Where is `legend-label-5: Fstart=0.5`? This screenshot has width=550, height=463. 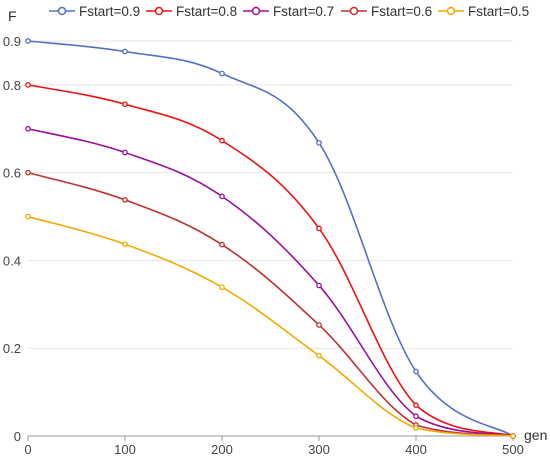
legend-label-5: Fstart=0.5 is located at coordinates (498, 11).